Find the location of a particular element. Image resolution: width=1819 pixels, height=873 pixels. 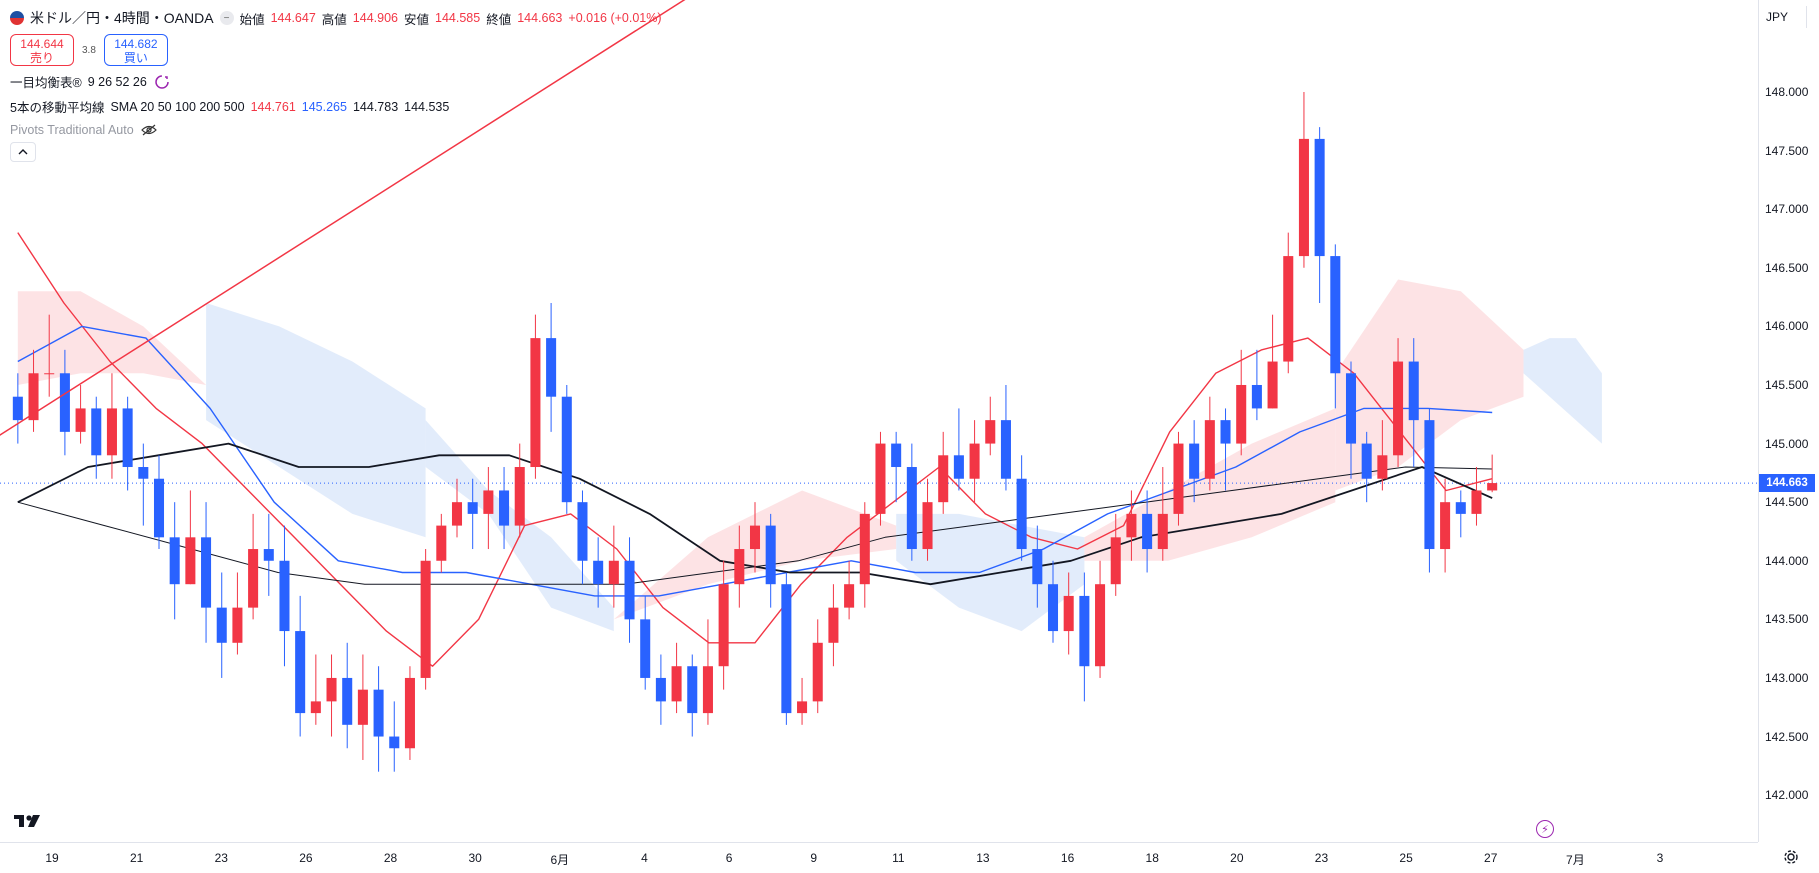

price-tick: 147.000 is located at coordinates (1787, 209).